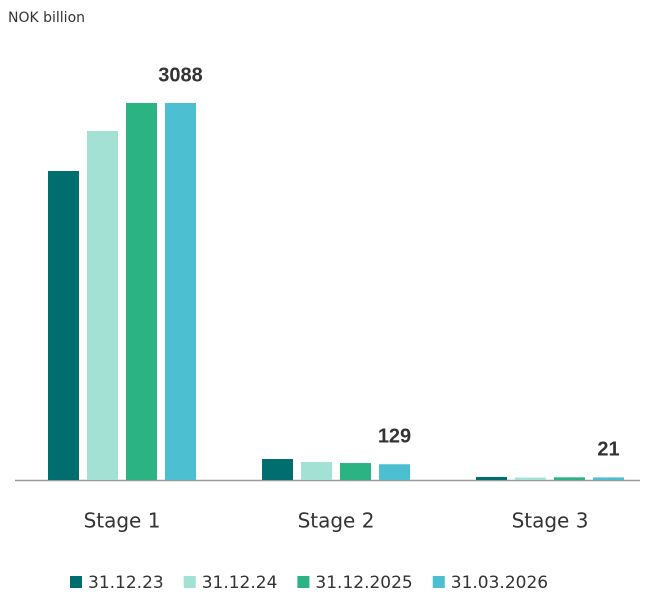  Describe the element at coordinates (122, 521) in the screenshot. I see `x-tick-label: Stage 1` at that location.